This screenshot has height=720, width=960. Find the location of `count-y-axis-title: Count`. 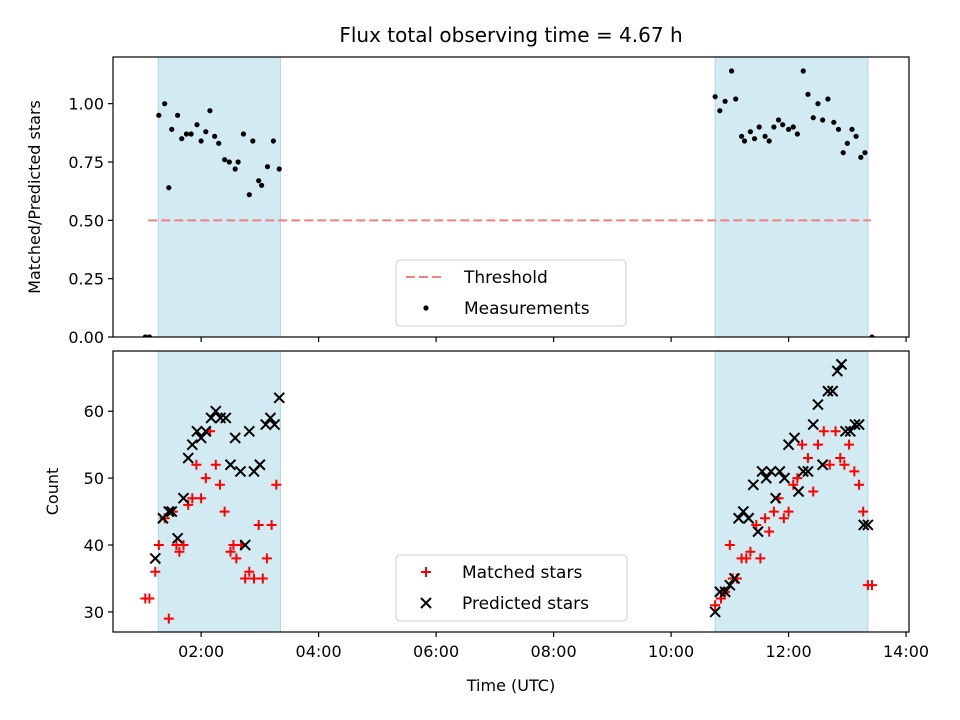

count-y-axis-title: Count is located at coordinates (52, 492).